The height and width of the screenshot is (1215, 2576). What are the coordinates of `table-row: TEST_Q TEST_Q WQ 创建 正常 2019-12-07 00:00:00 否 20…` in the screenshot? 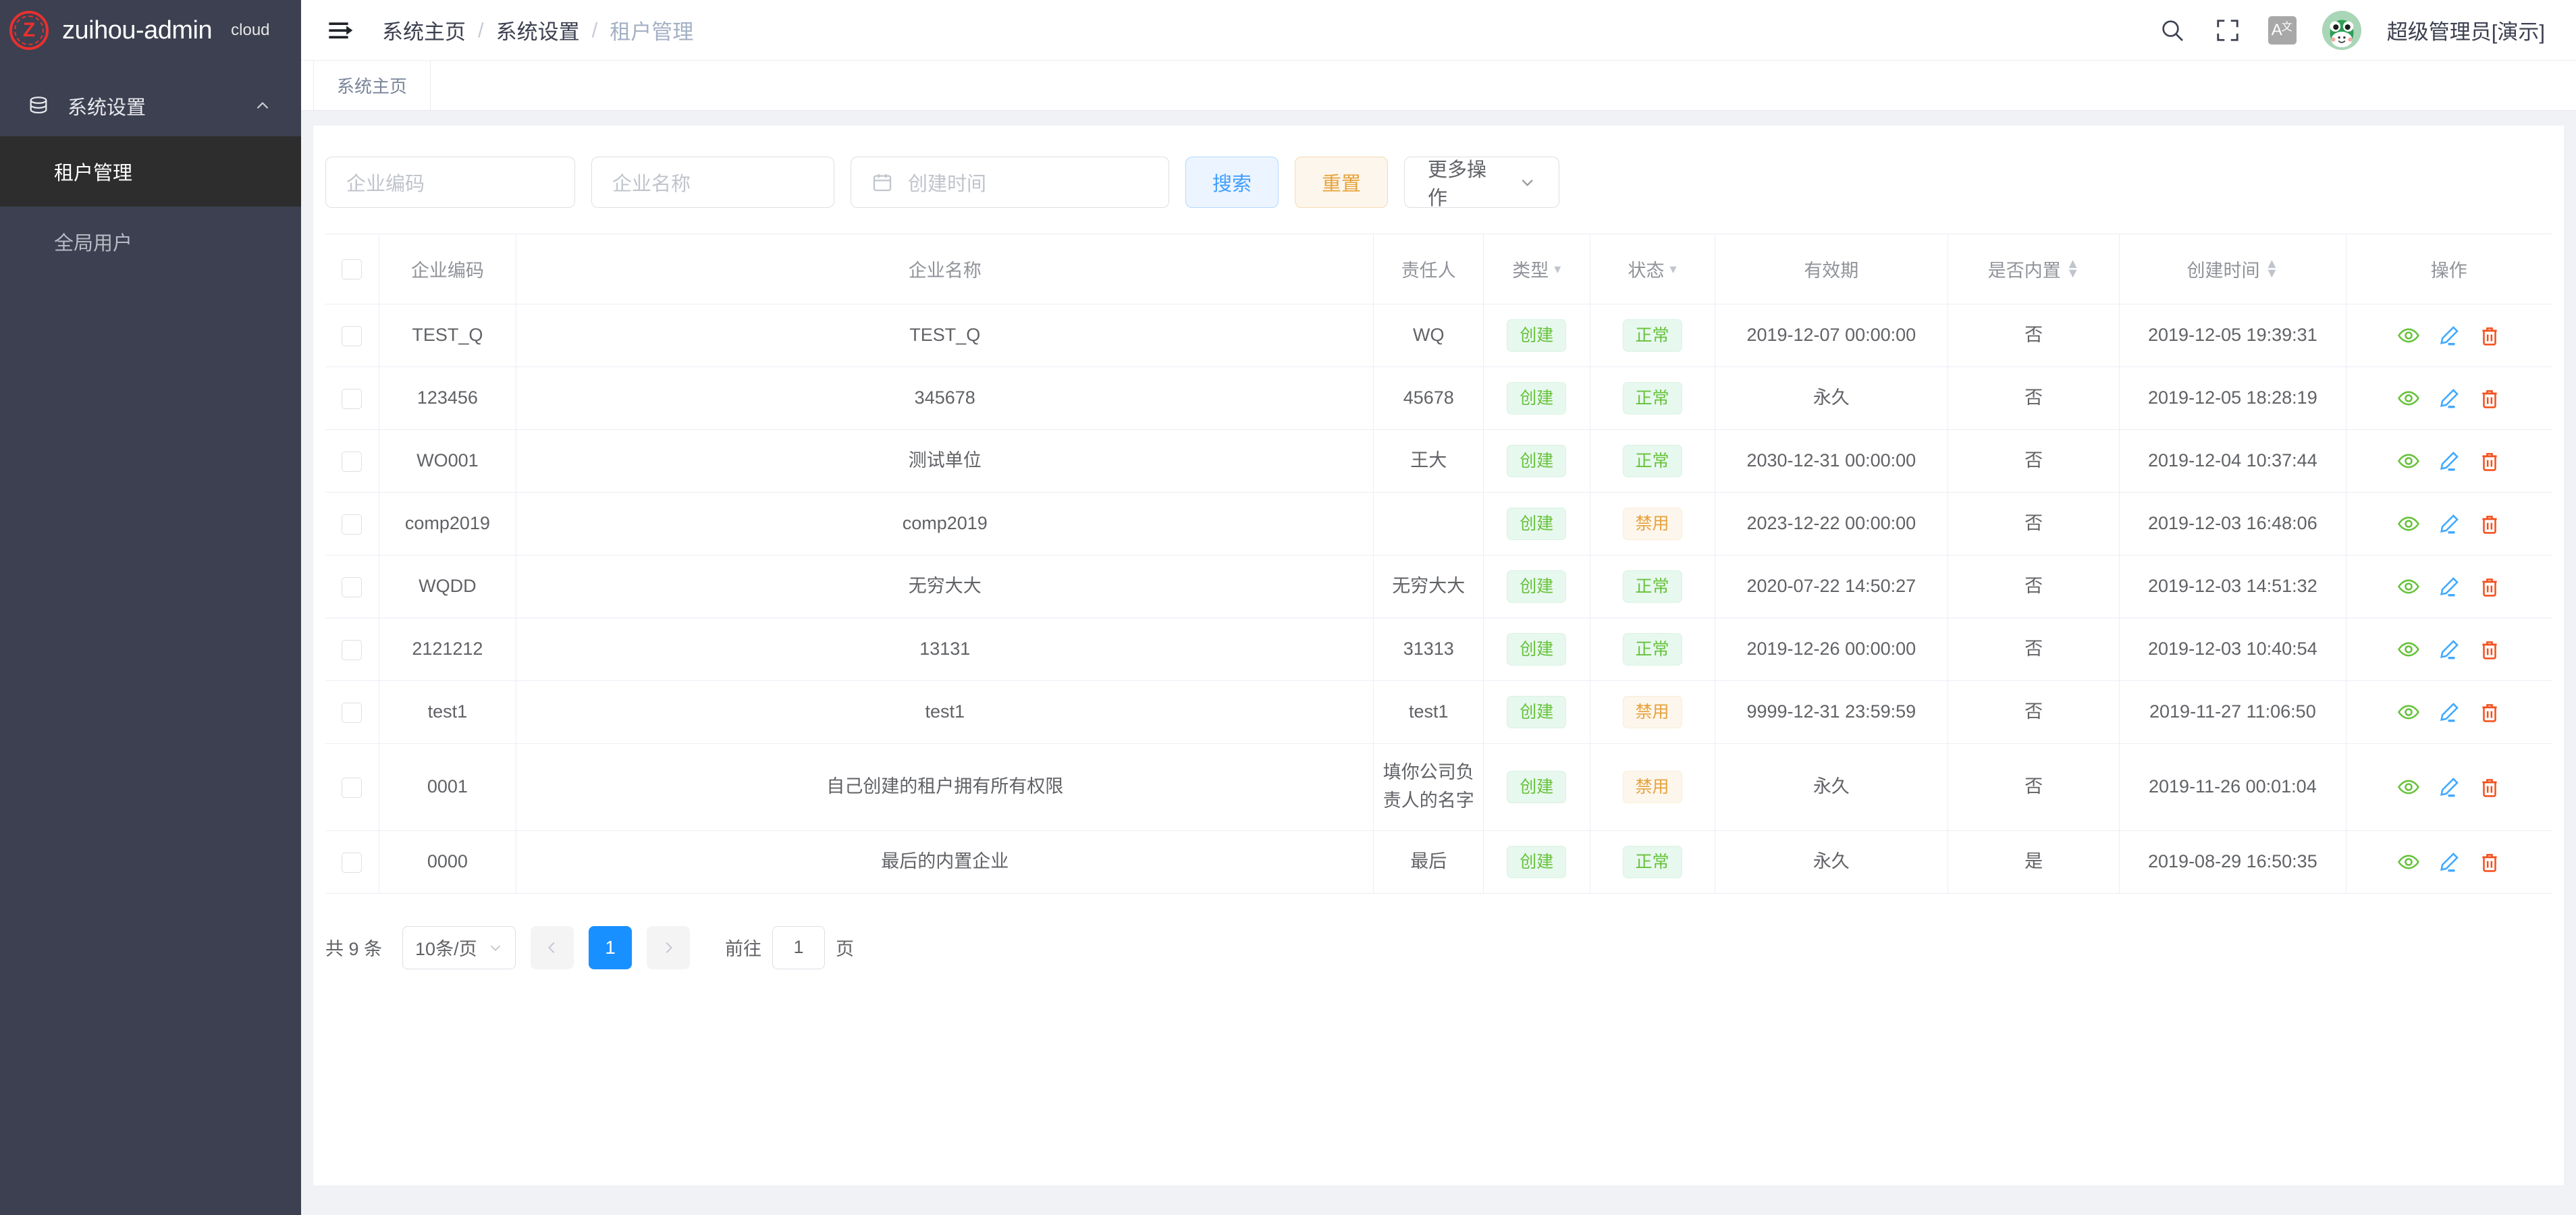 It's located at (1438, 335).